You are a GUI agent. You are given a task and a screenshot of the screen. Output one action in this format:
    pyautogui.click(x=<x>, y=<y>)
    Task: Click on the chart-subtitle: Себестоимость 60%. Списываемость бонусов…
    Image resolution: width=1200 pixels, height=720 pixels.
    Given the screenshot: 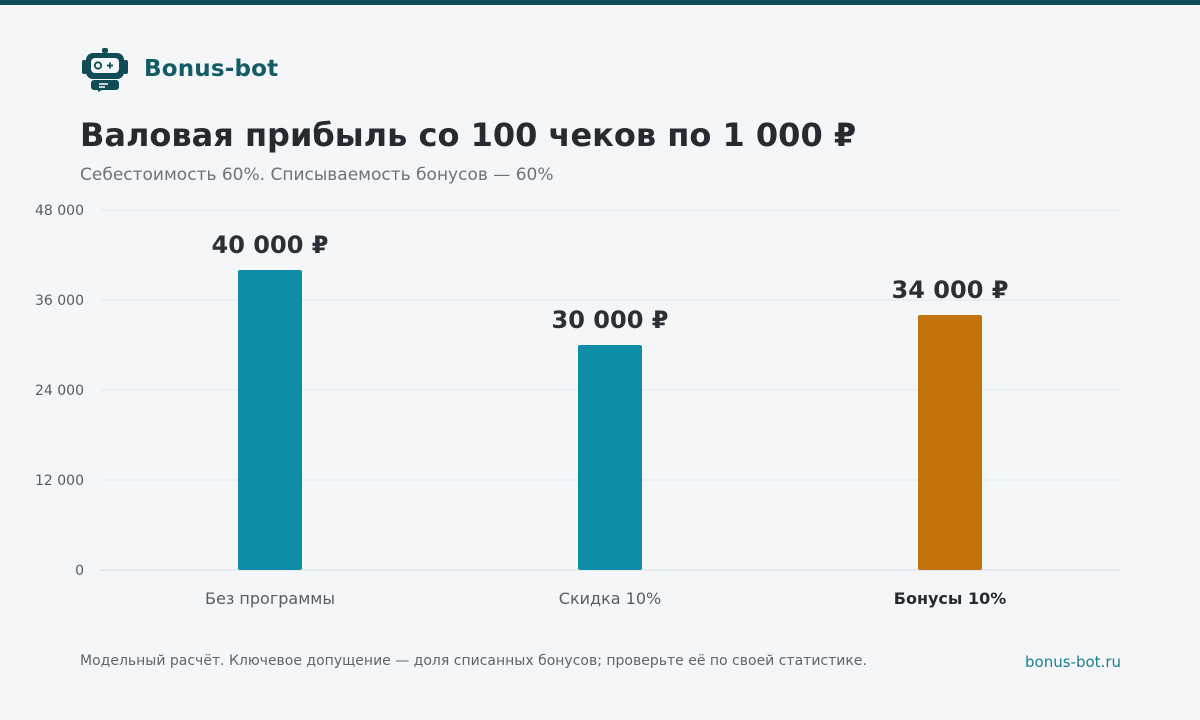 What is the action you would take?
    pyautogui.click(x=317, y=175)
    